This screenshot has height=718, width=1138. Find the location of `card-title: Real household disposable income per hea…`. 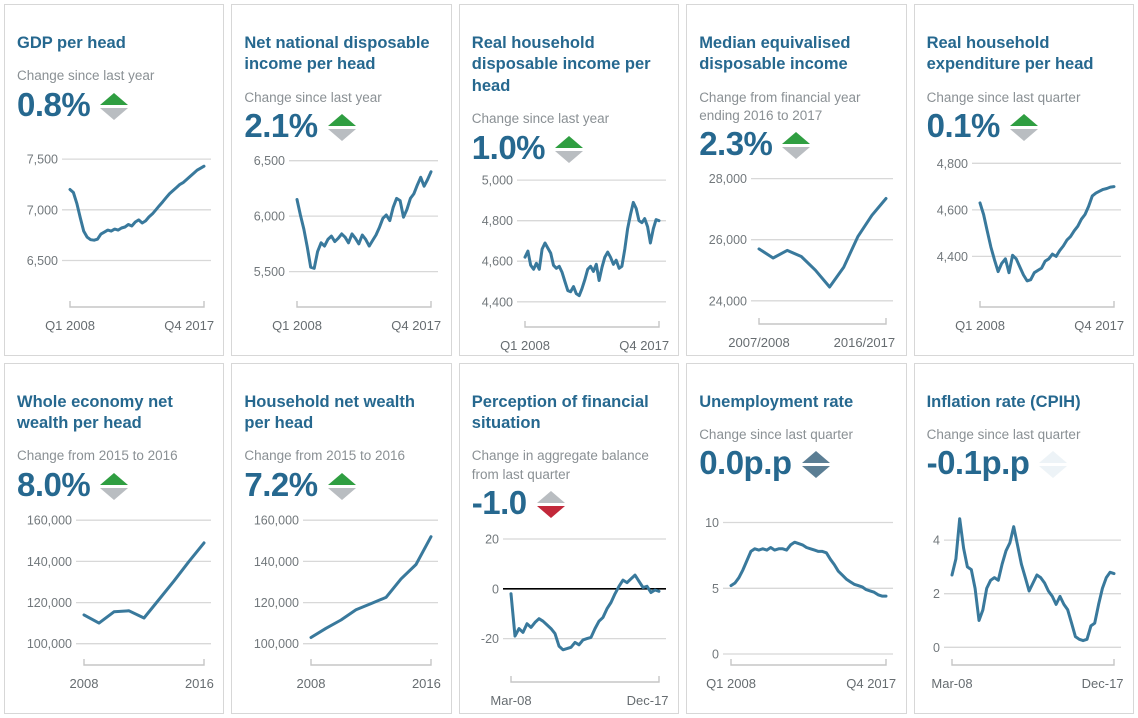

card-title: Real household disposable income per hea… is located at coordinates (561, 64).